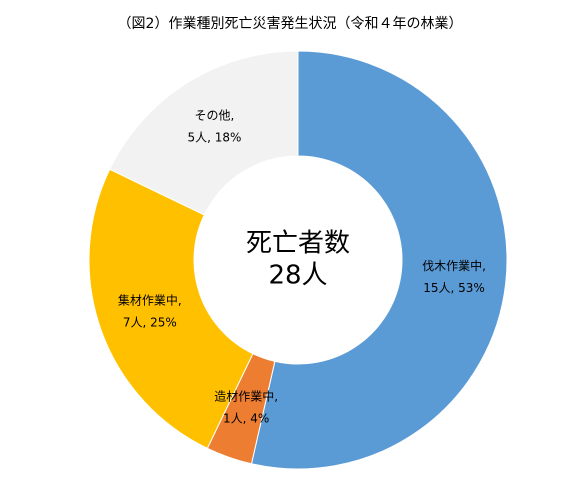  I want to click on category-label: 集材作業中,, so click(150, 299).